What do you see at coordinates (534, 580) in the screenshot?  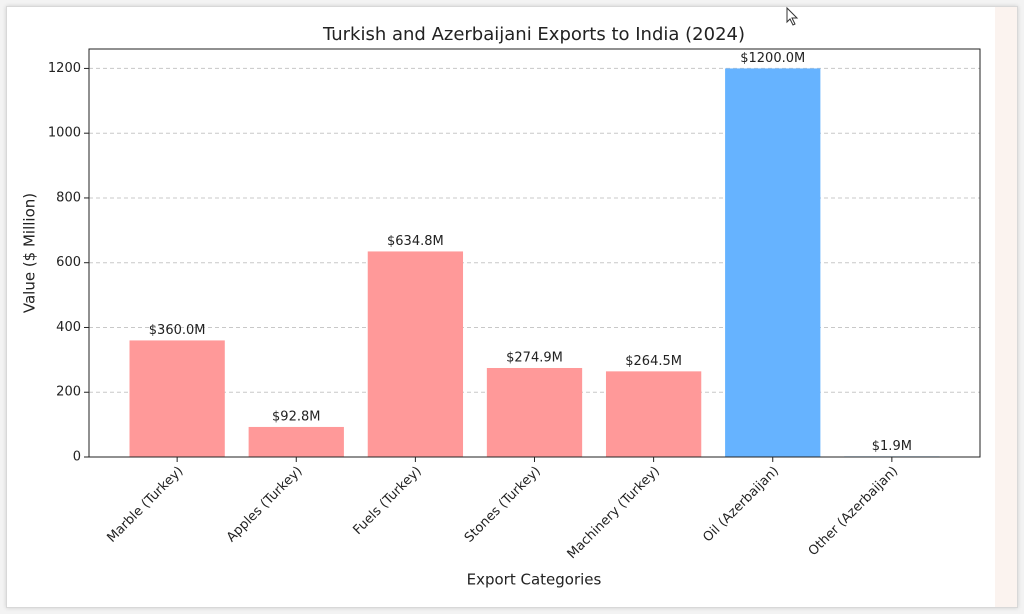 I see `x-axis-label: Export Categories` at bounding box center [534, 580].